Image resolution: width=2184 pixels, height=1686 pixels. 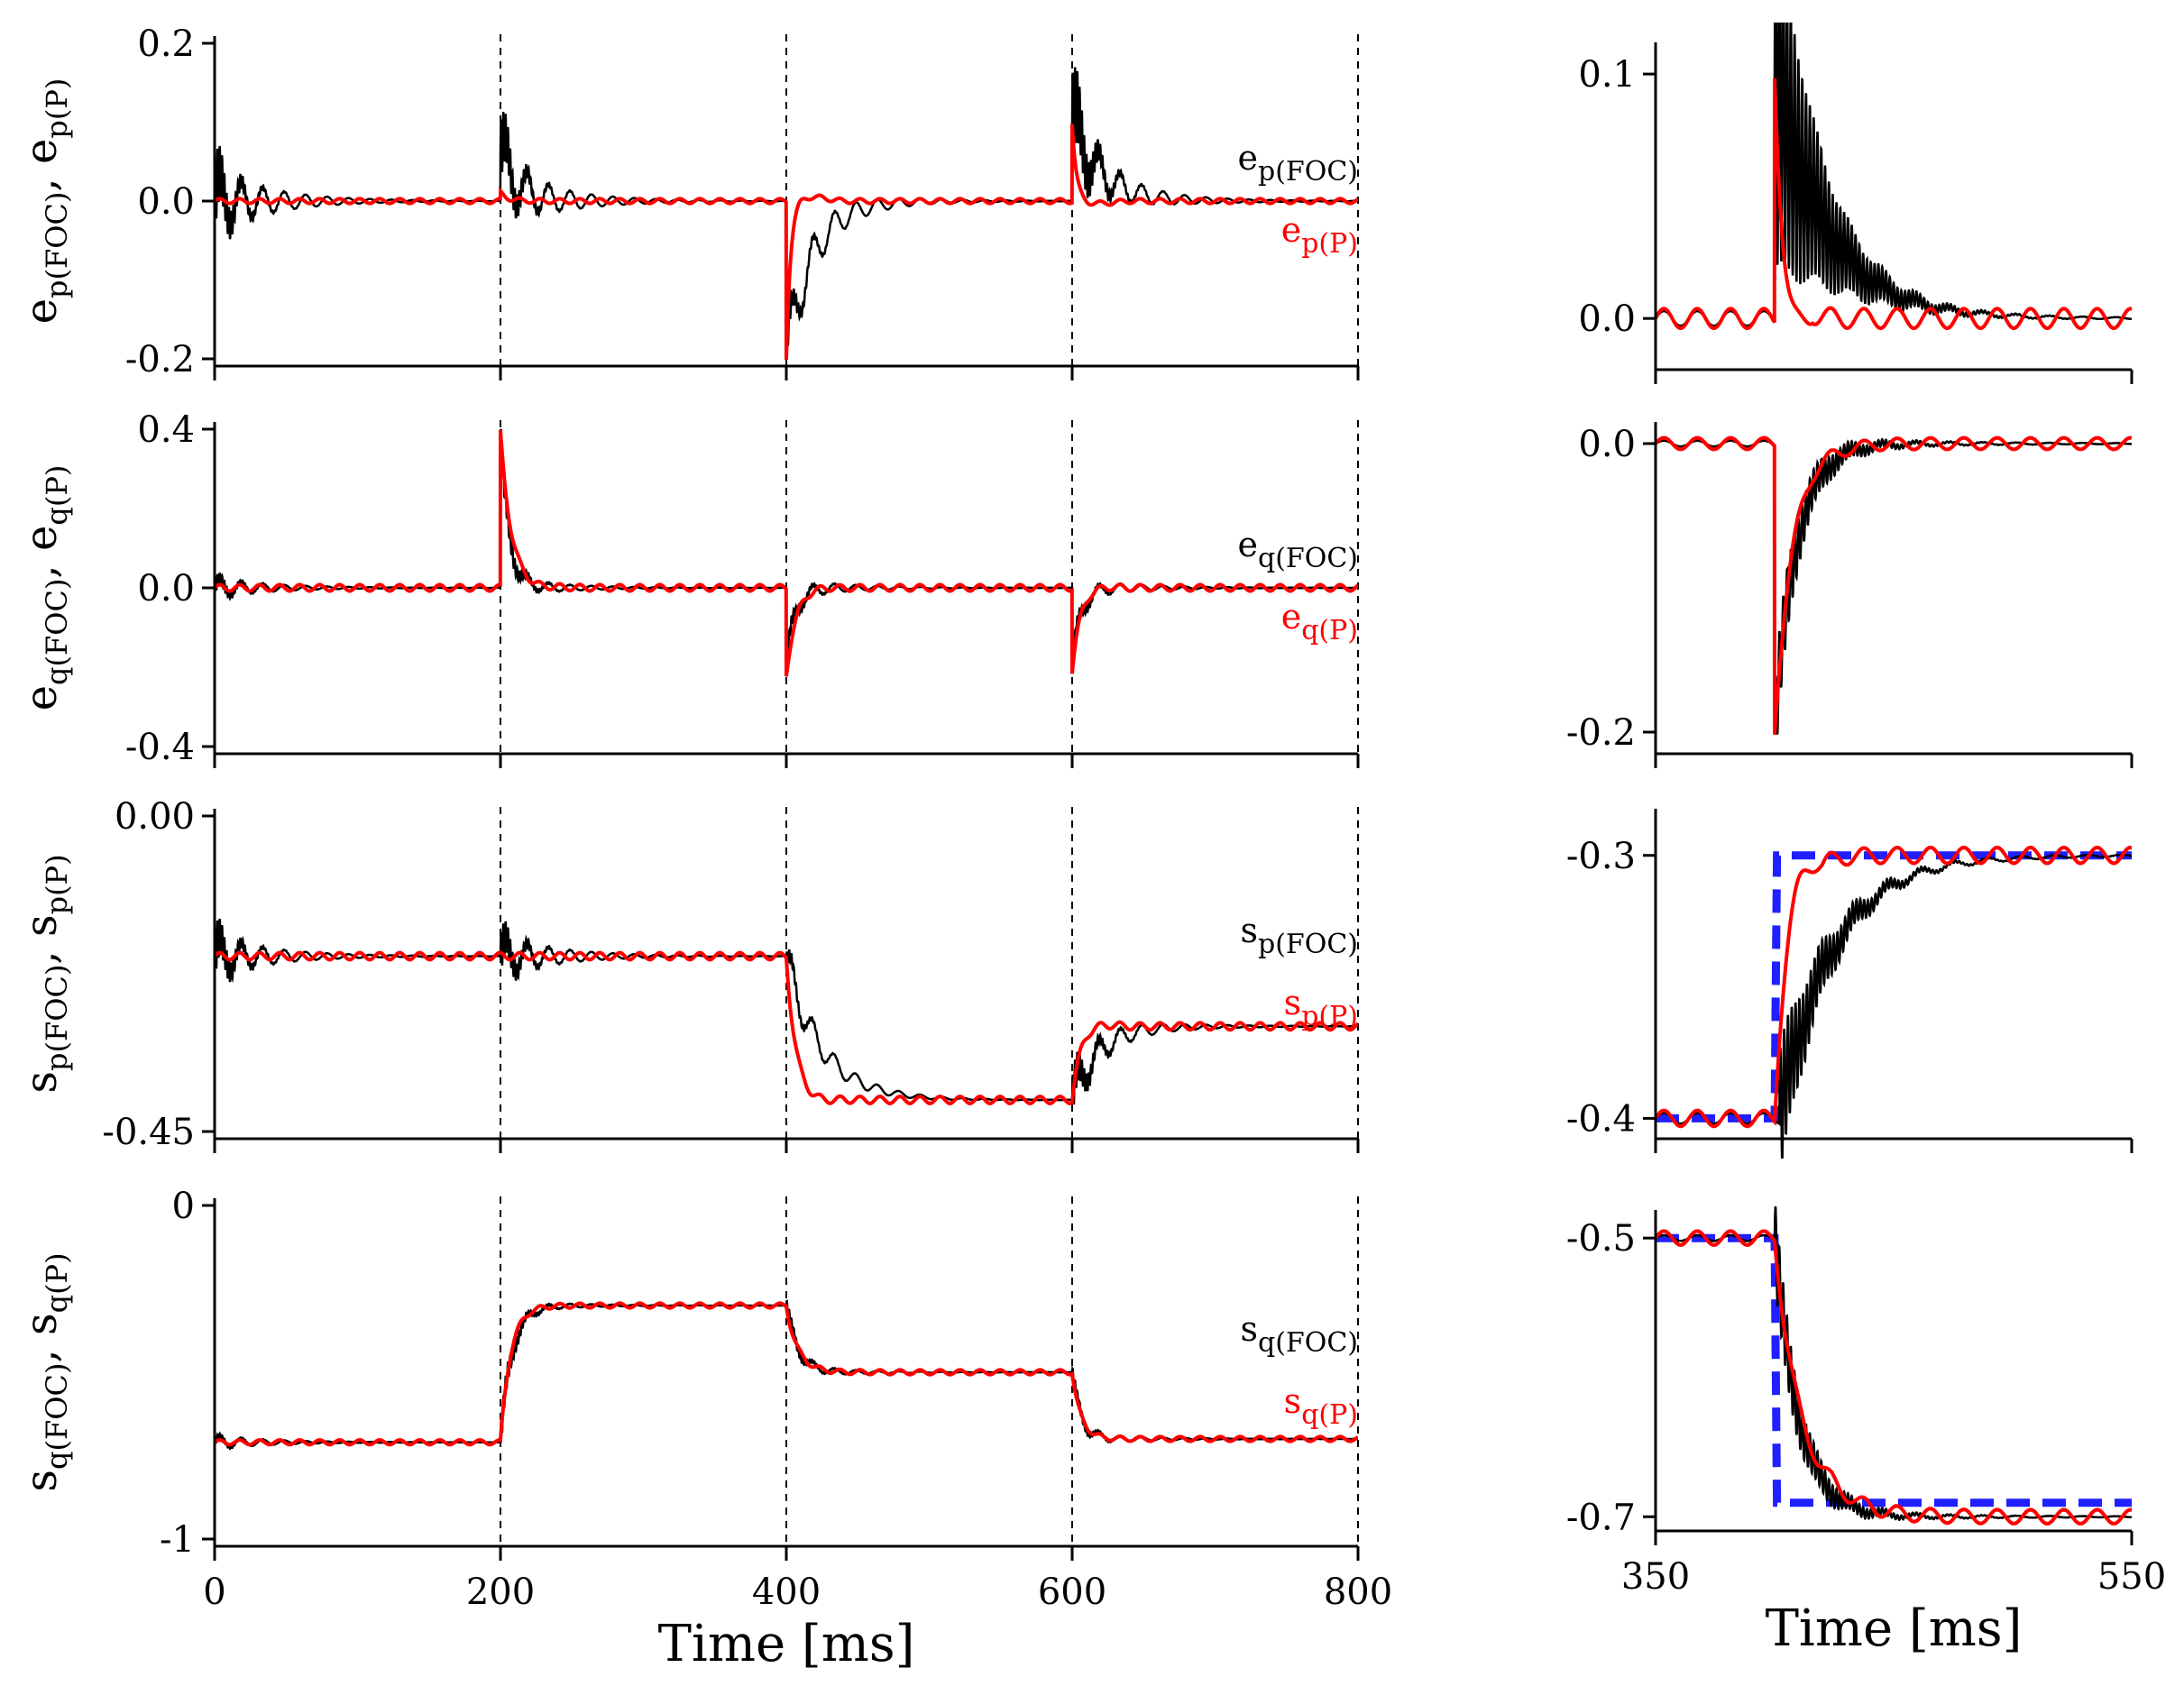 What do you see at coordinates (214, 1592) in the screenshot?
I see `x-tick-label: 0` at bounding box center [214, 1592].